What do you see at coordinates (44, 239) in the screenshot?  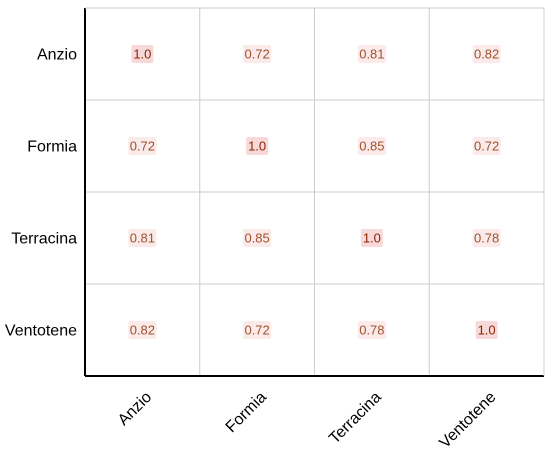 I see `row-label: Terracina` at bounding box center [44, 239].